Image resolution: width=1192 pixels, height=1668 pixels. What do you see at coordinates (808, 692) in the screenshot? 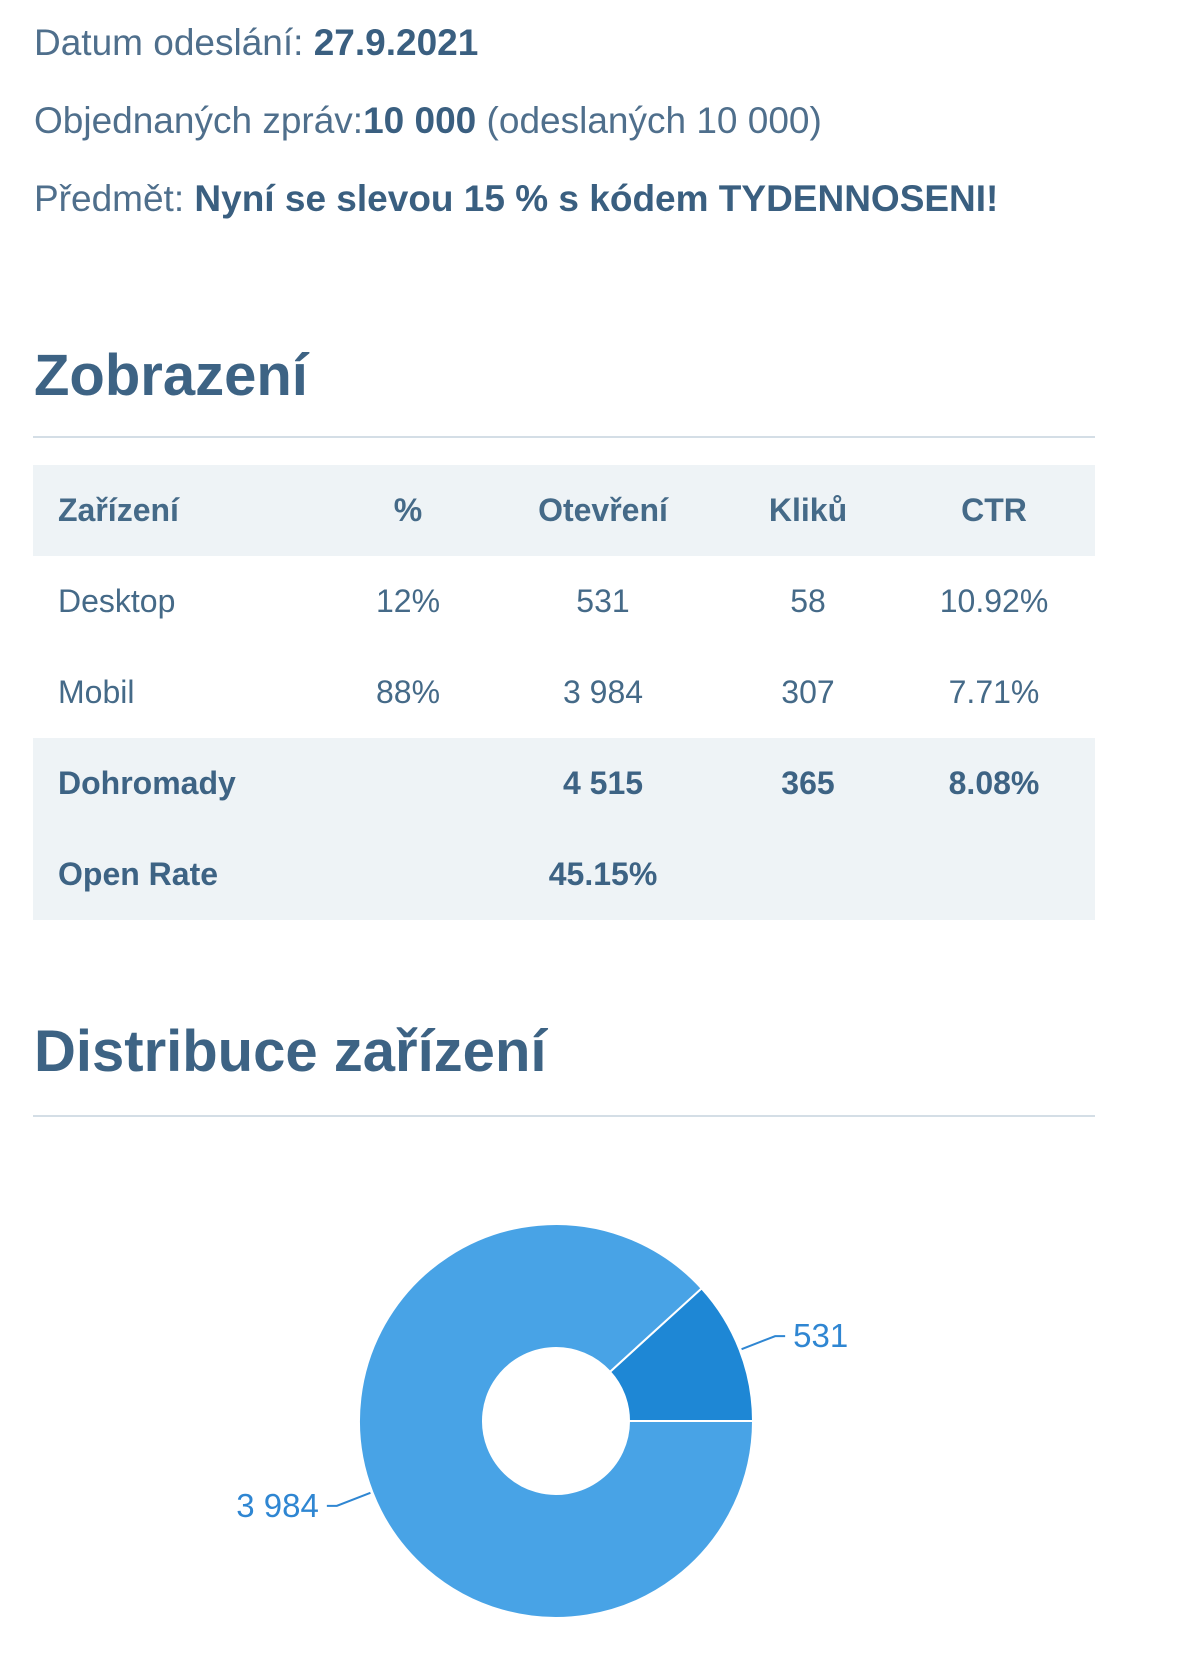
I see `table-cell: 307` at bounding box center [808, 692].